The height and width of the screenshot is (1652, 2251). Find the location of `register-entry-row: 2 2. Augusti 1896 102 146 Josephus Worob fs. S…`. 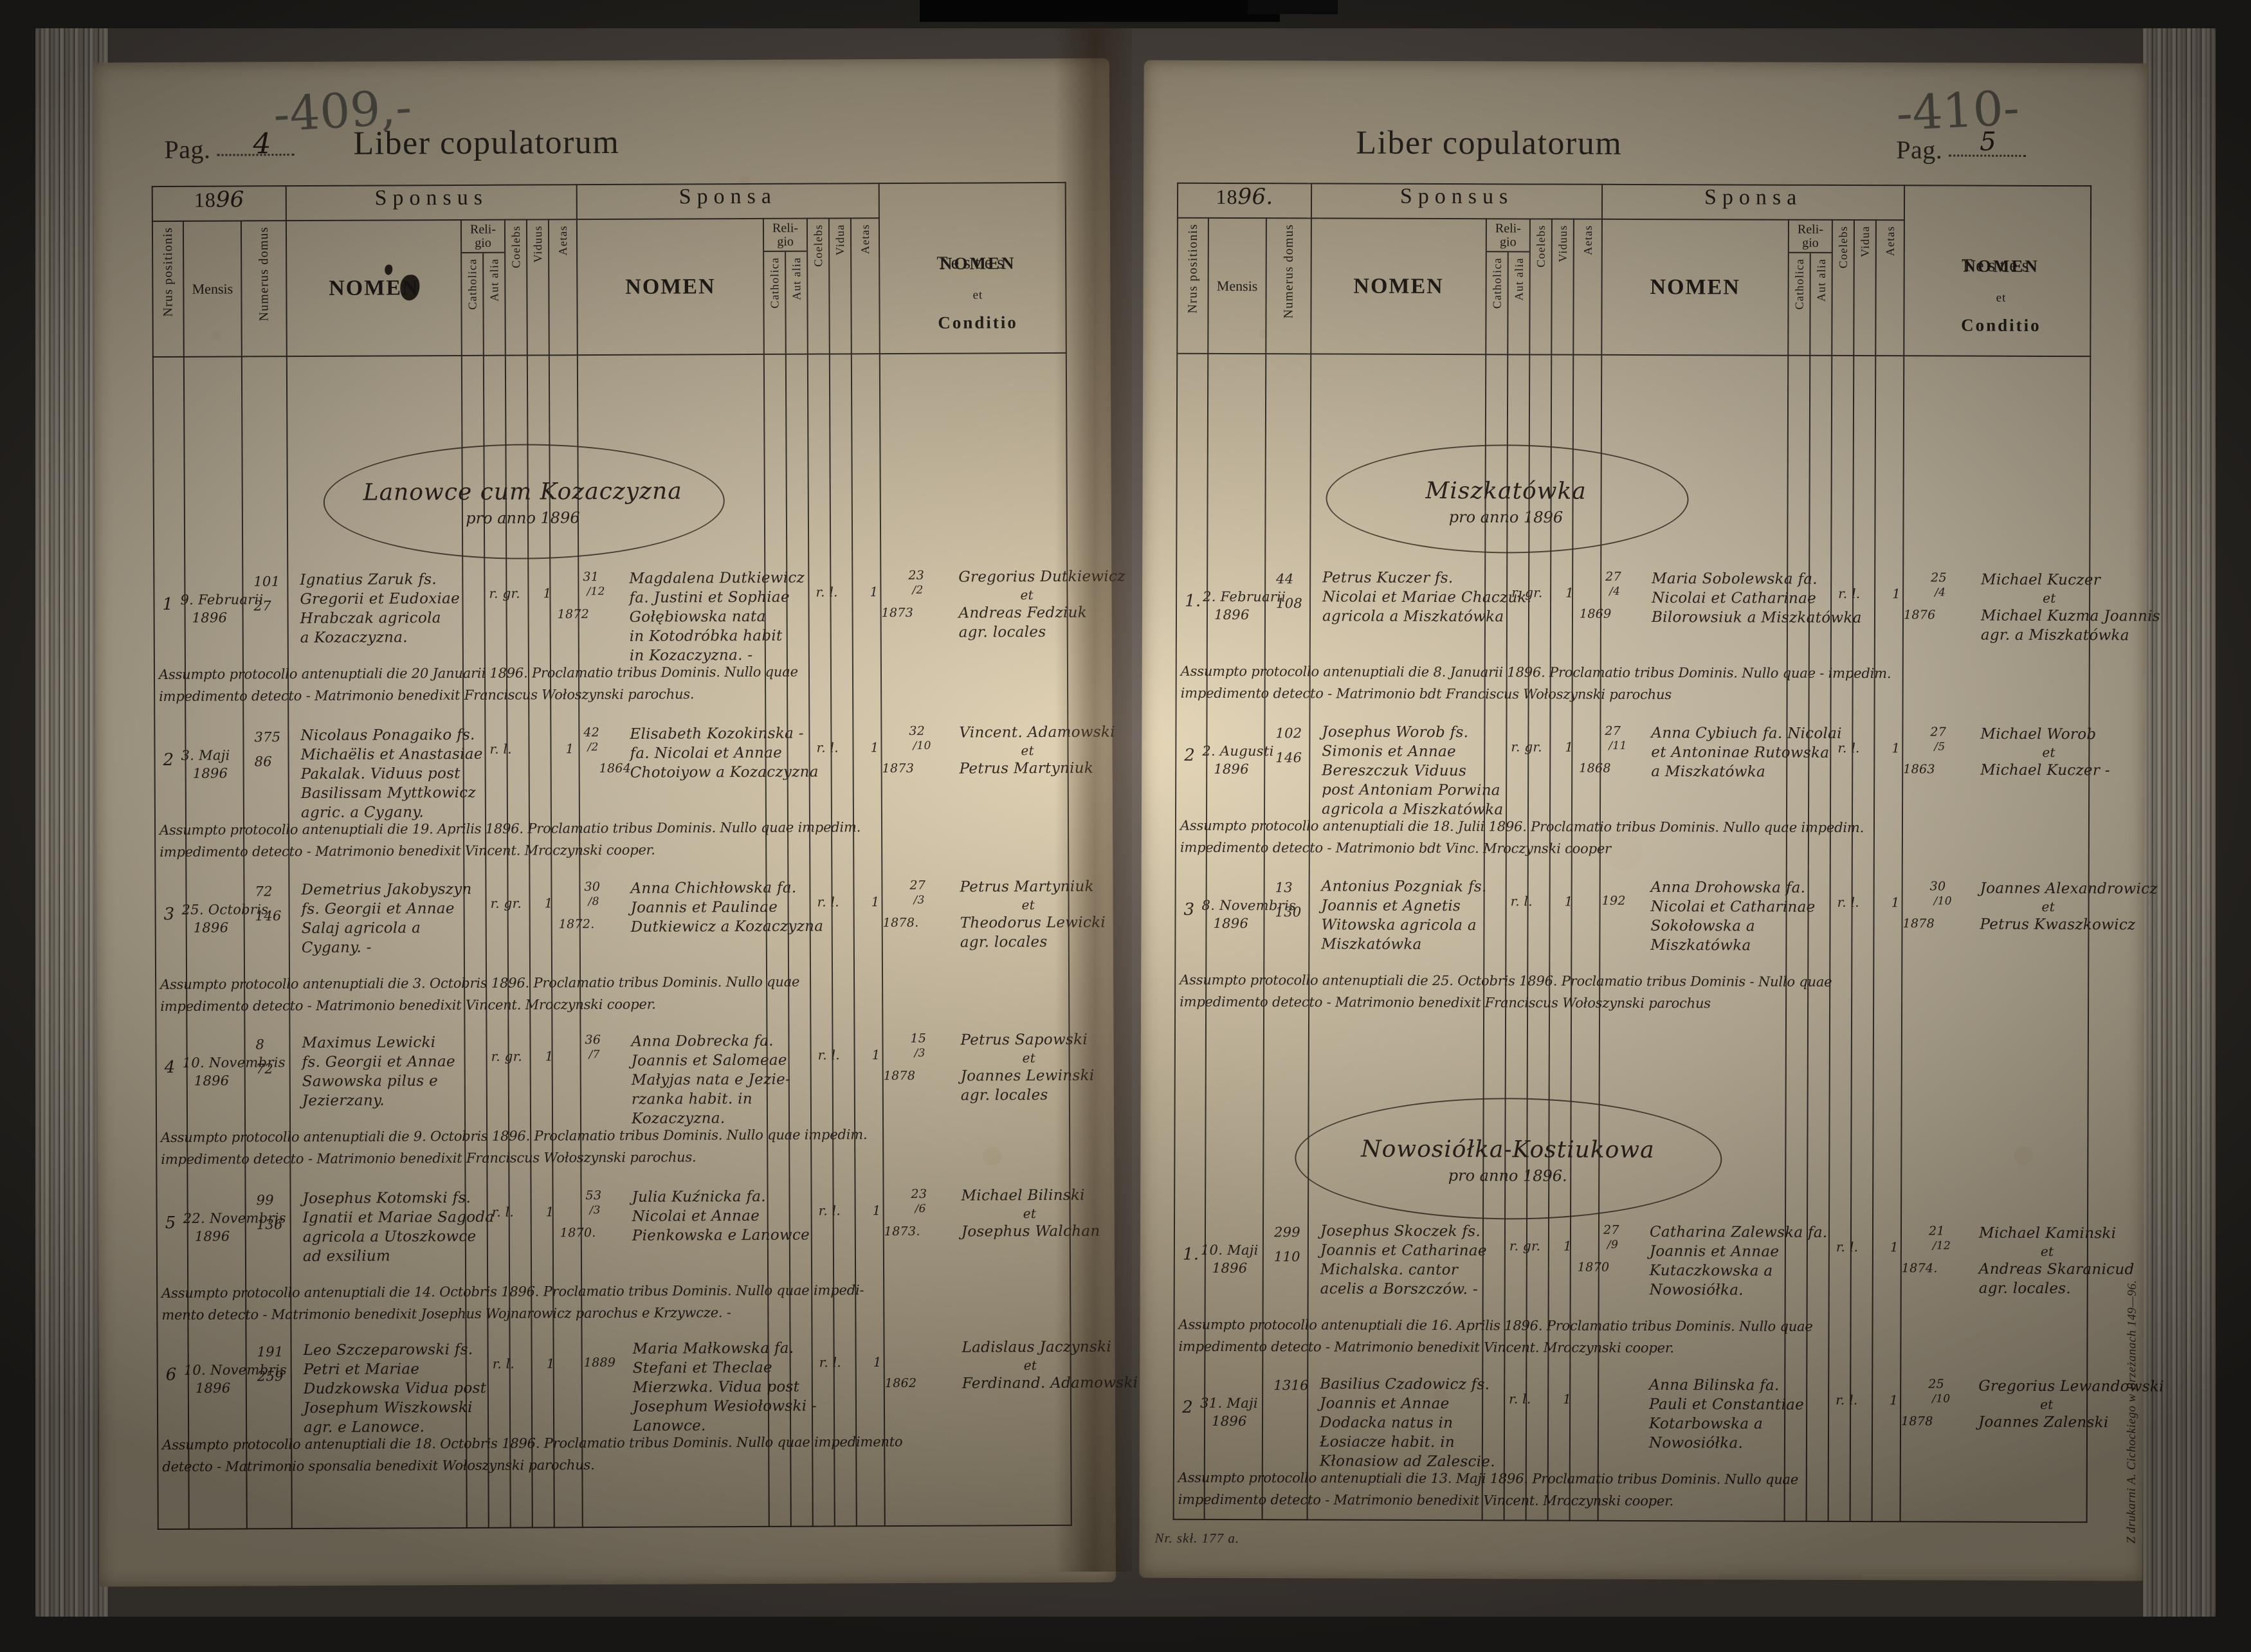

register-entry-row: 2 2. Augusti 1896 102 146 Josephus Worob fs. S… is located at coordinates (1645, 790).